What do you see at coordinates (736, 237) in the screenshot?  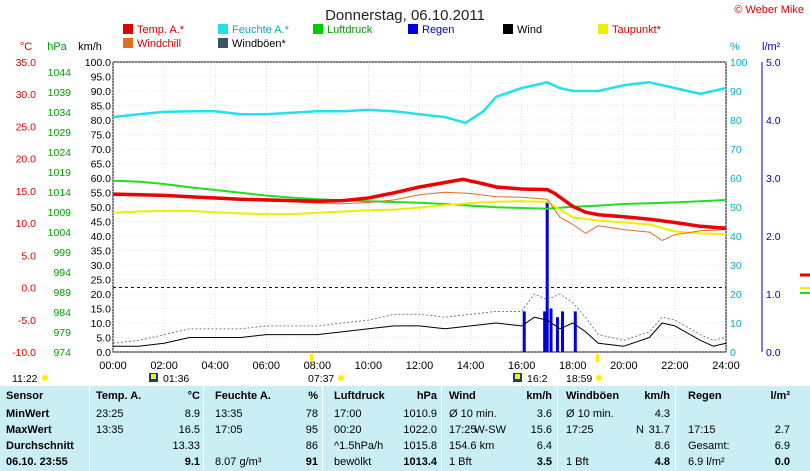 I see `hum-axis-tick-label: 40` at bounding box center [736, 237].